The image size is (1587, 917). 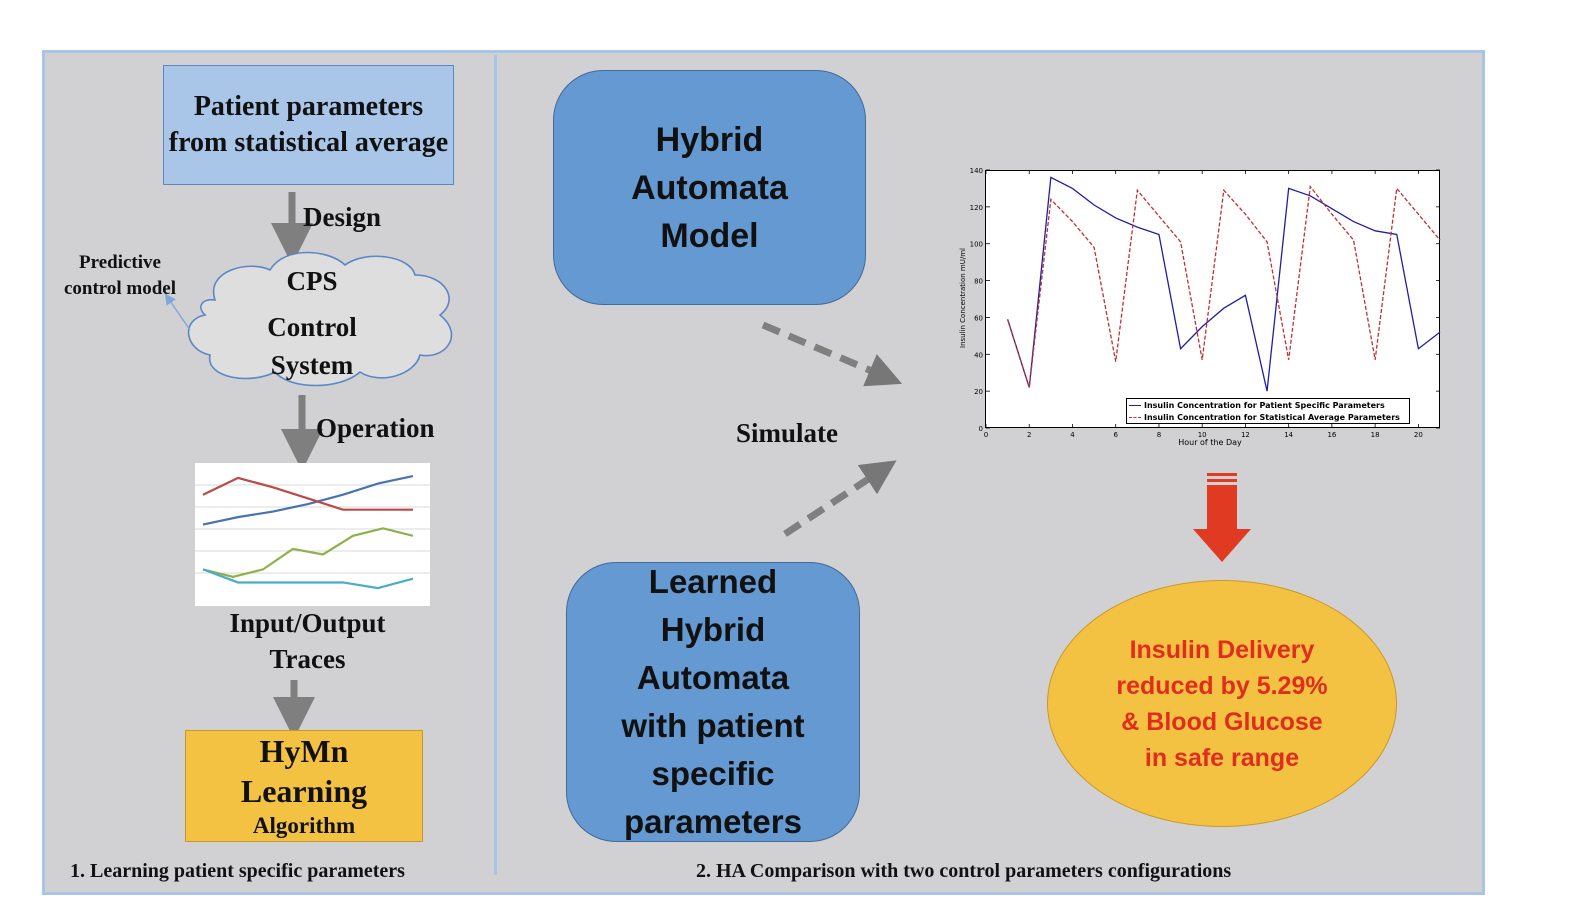 What do you see at coordinates (312, 281) in the screenshot?
I see `cps-label: CPS` at bounding box center [312, 281].